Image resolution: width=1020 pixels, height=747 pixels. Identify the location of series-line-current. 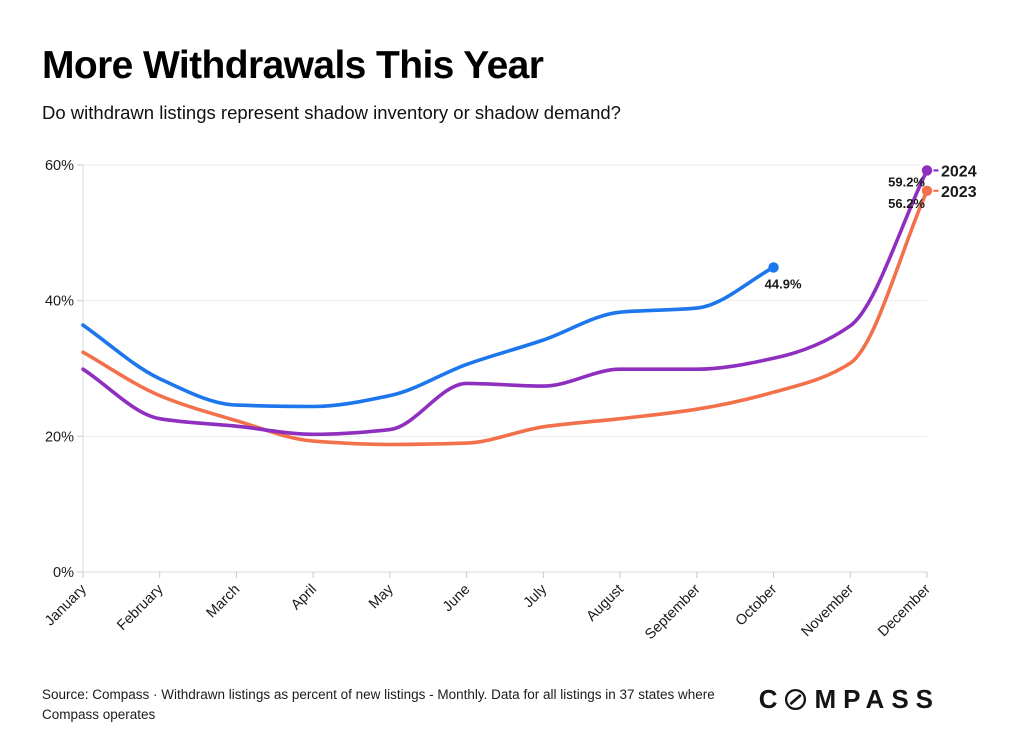
(428, 337).